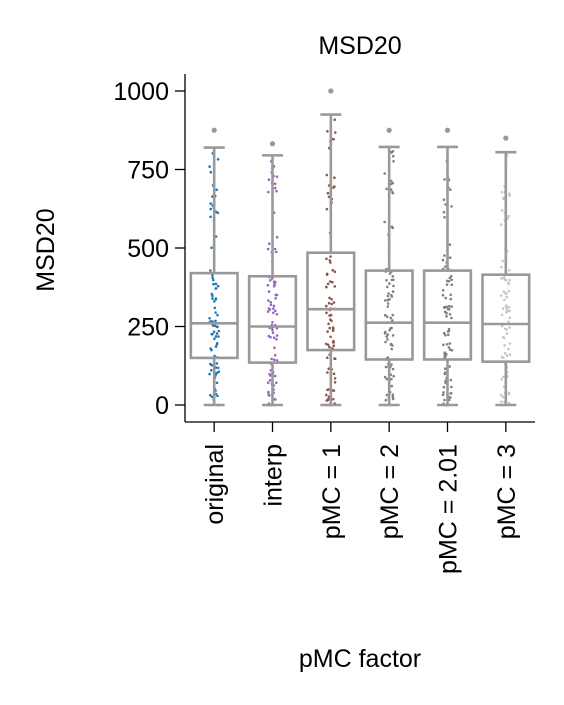 The height and width of the screenshot is (705, 564). I want to click on chart-title: MSD20, so click(359, 46).